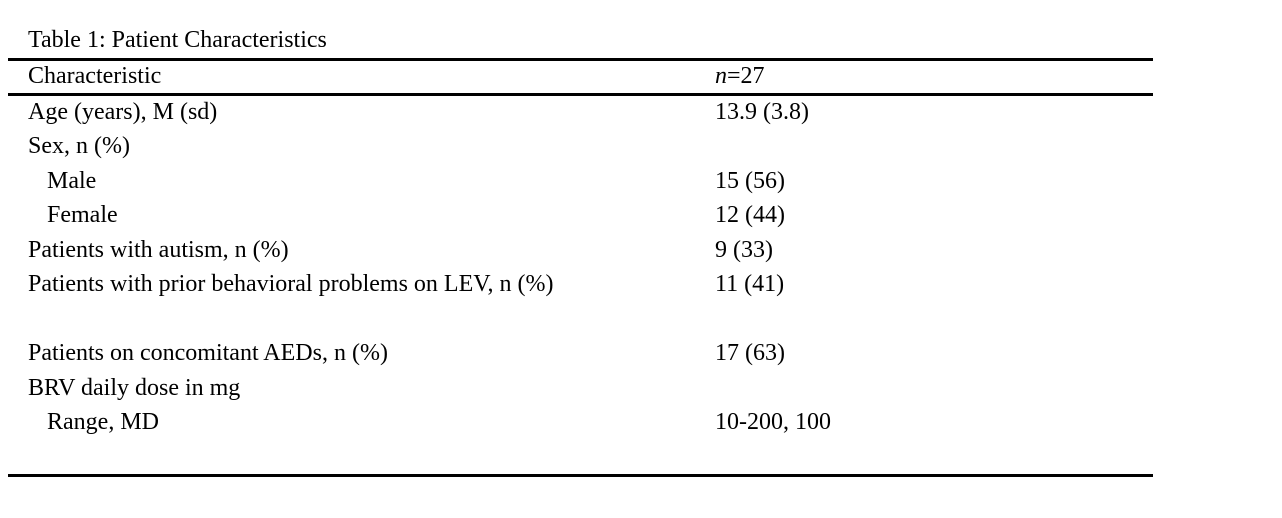 The width and height of the screenshot is (1282, 518). Describe the element at coordinates (208, 353) in the screenshot. I see `row-label: Patients on concomitant AEDs, n (%)` at that location.